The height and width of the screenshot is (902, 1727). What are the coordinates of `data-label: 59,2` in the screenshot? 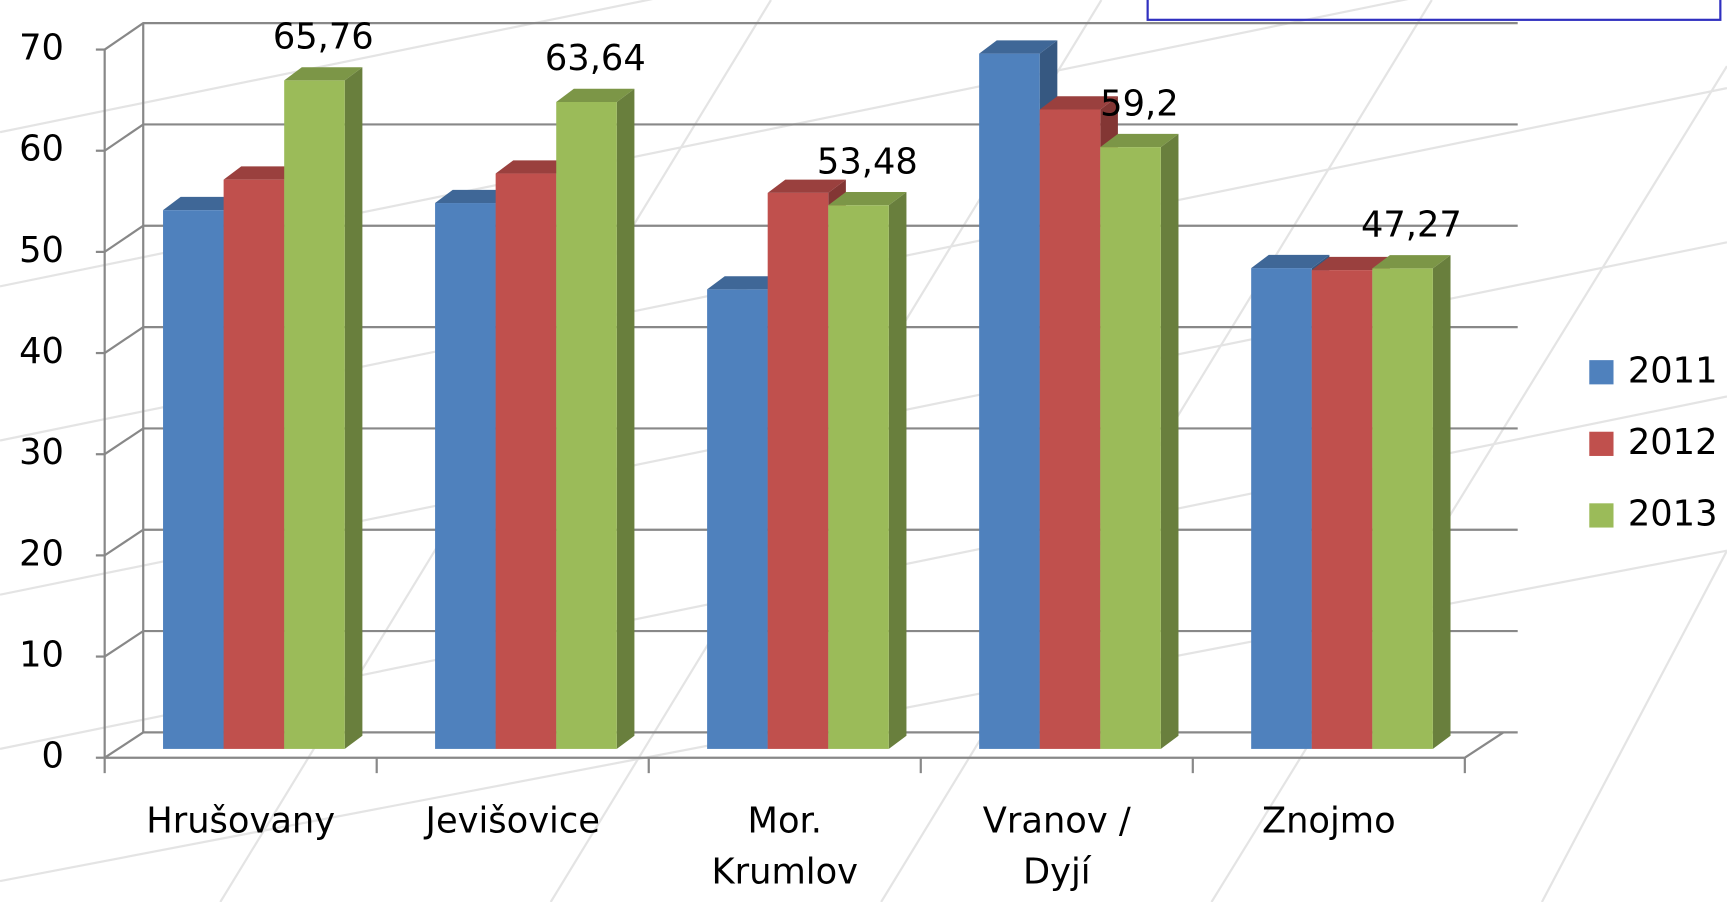 It's located at (1139, 103).